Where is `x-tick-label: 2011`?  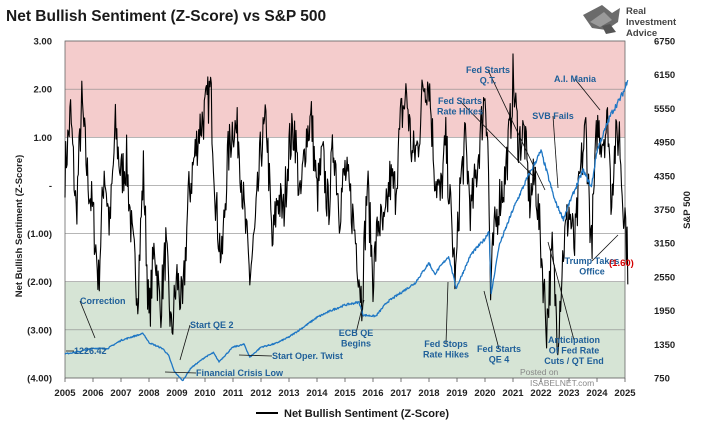
x-tick-label: 2011 is located at coordinates (233, 393).